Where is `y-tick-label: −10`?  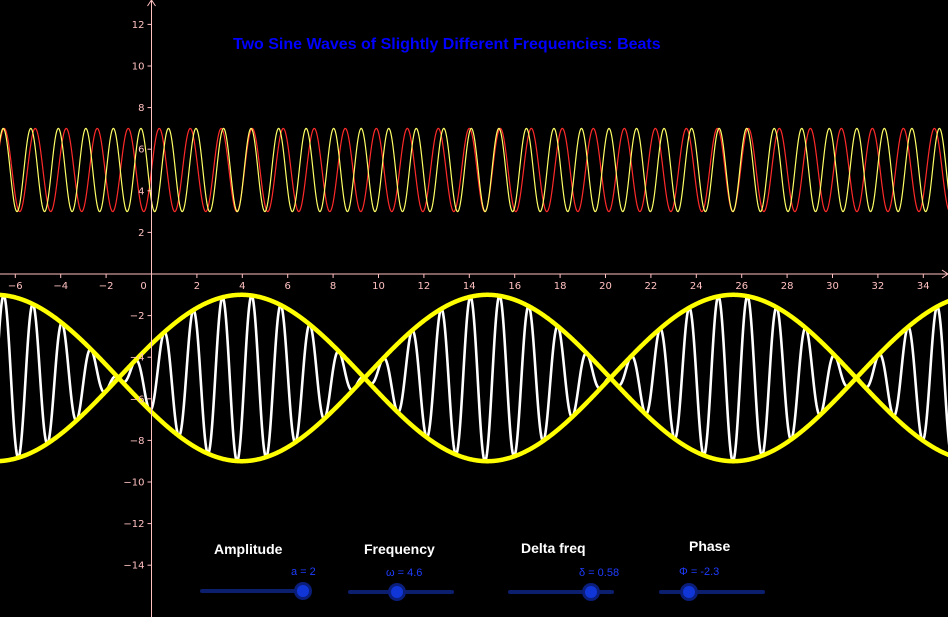
y-tick-label: −10 is located at coordinates (133, 483).